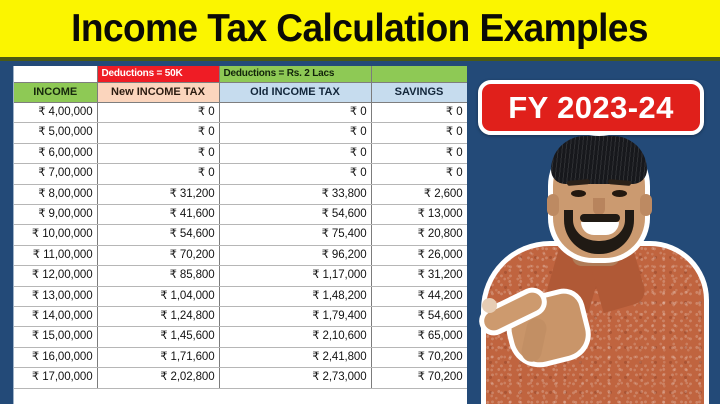  I want to click on cell-income: ₹ 16,00,000, so click(56, 358).